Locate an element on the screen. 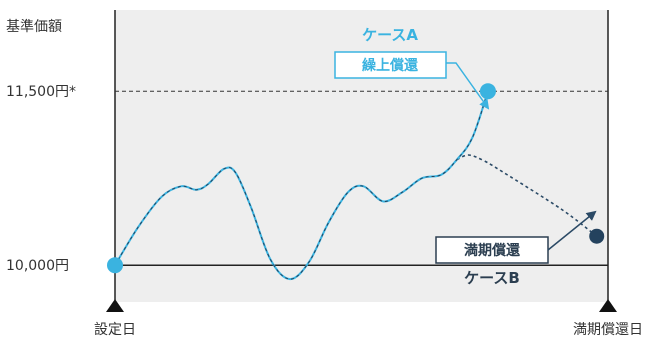 This screenshot has height=341, width=658. case-b-arrow is located at coordinates (572, 230).